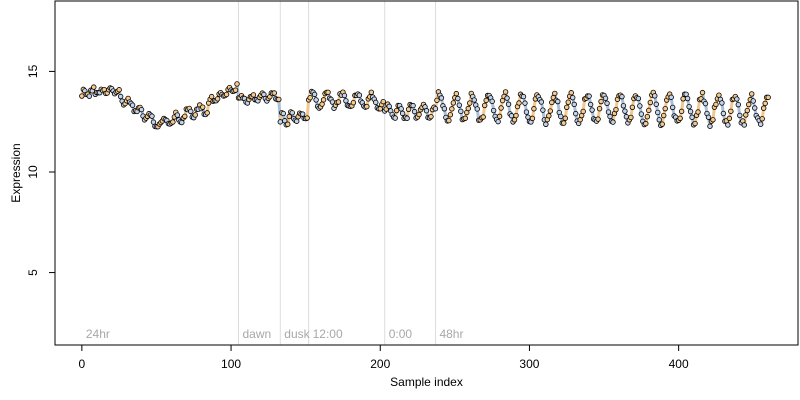  What do you see at coordinates (16, 172) in the screenshot?
I see `y-axis-label: Expression` at bounding box center [16, 172].